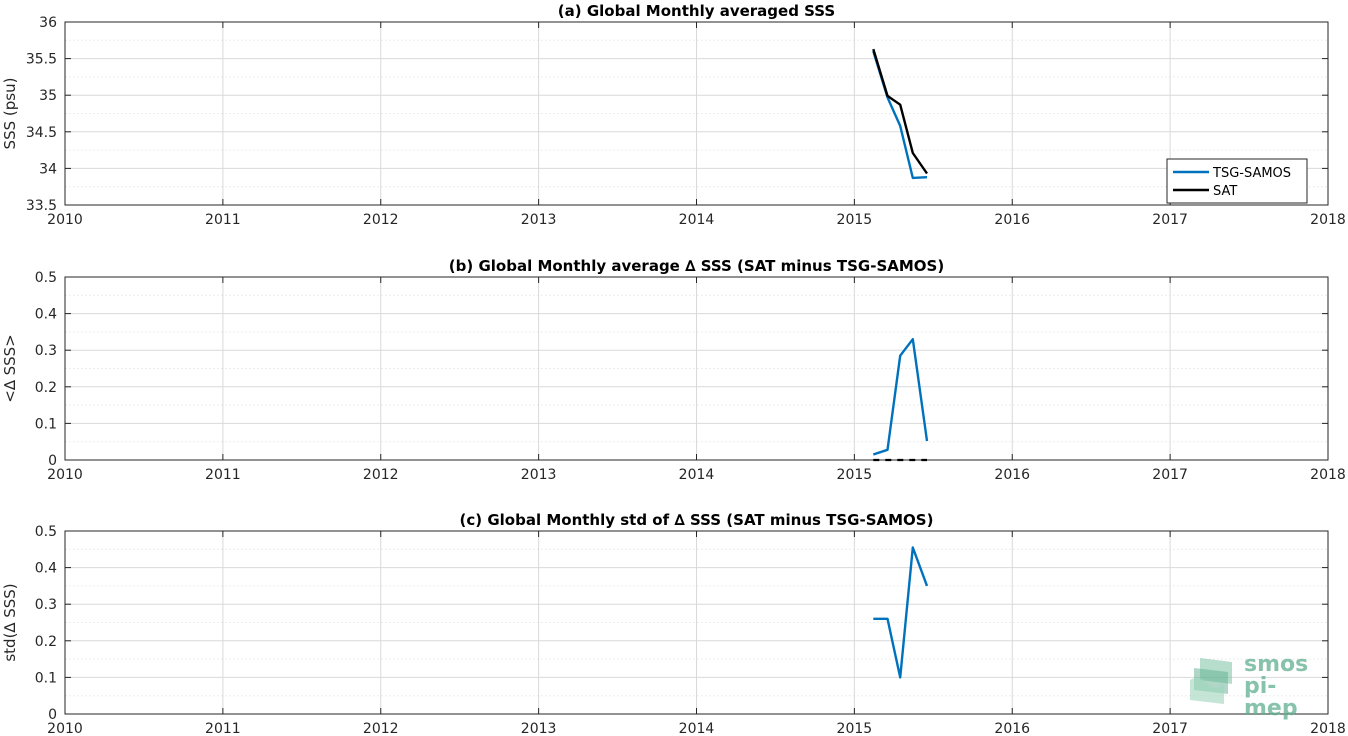 This screenshot has width=1348, height=736. Describe the element at coordinates (41, 206) in the screenshot. I see `y-tick-label: 33.5` at that location.